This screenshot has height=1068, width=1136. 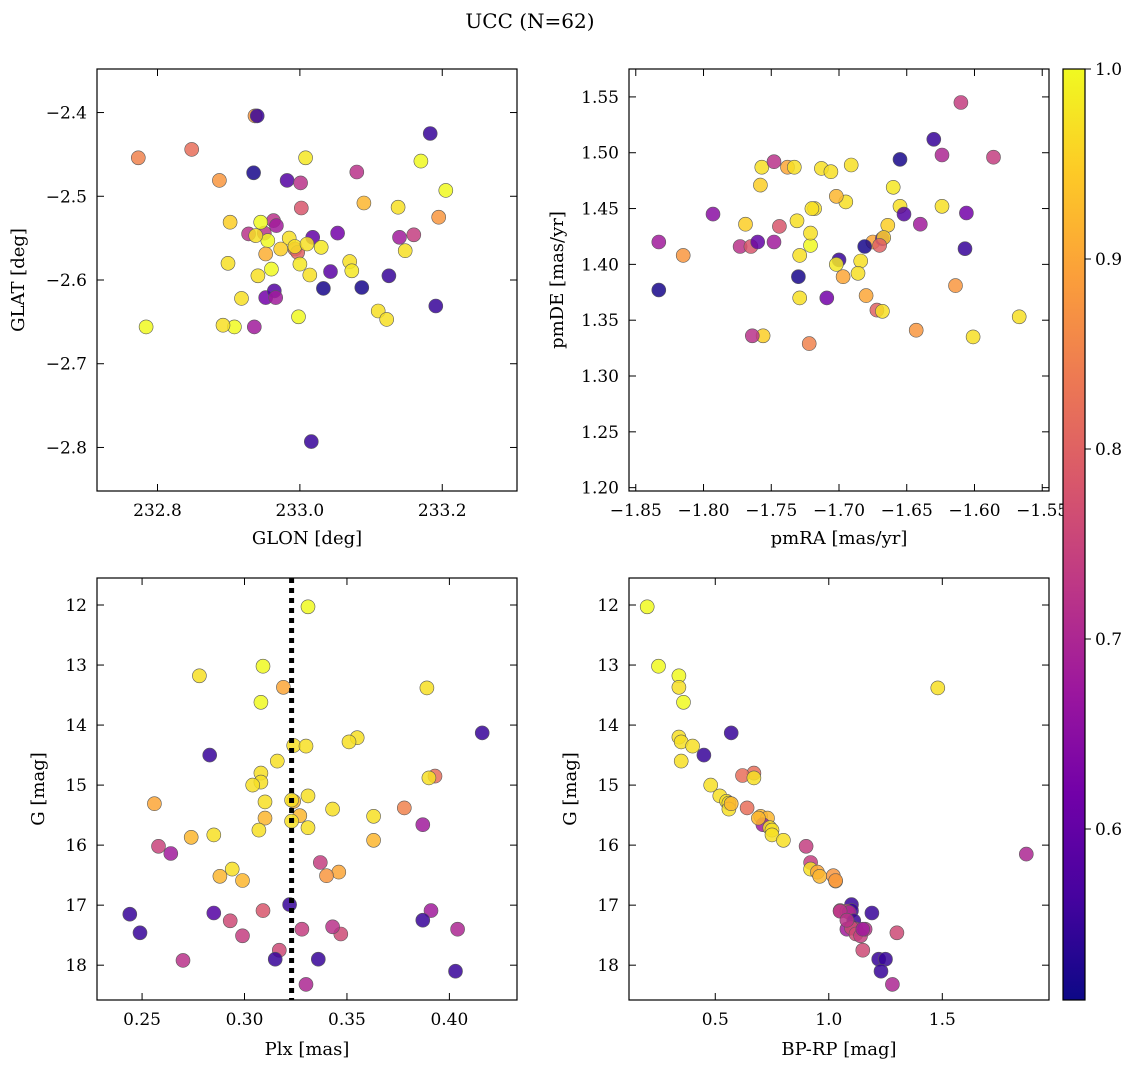 I want to click on cmd-plx-plot-frame, so click(x=307, y=789).